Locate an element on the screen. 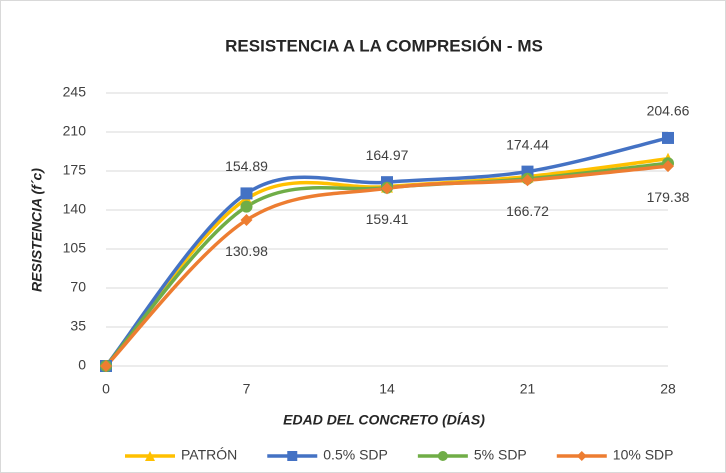 The height and width of the screenshot is (473, 726). chart-title: RESISTENCIA A LA COMPRESIÓN - MS is located at coordinates (384, 45).